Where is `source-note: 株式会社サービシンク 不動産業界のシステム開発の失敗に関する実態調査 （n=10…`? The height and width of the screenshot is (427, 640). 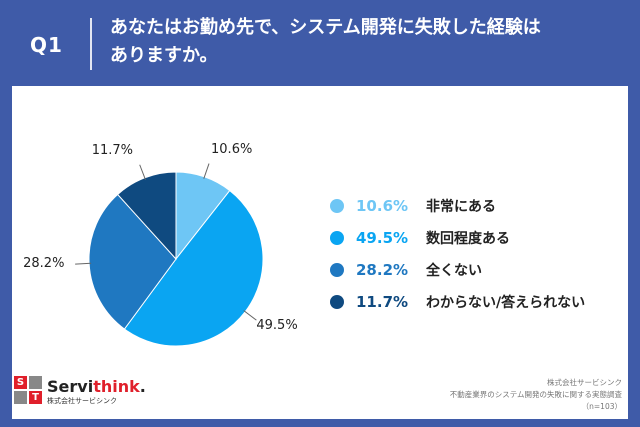 source-note: 株式会社サービシンク 不動産業界のシステム開発の失敗に関する実態調査 （n=10… is located at coordinates (536, 395).